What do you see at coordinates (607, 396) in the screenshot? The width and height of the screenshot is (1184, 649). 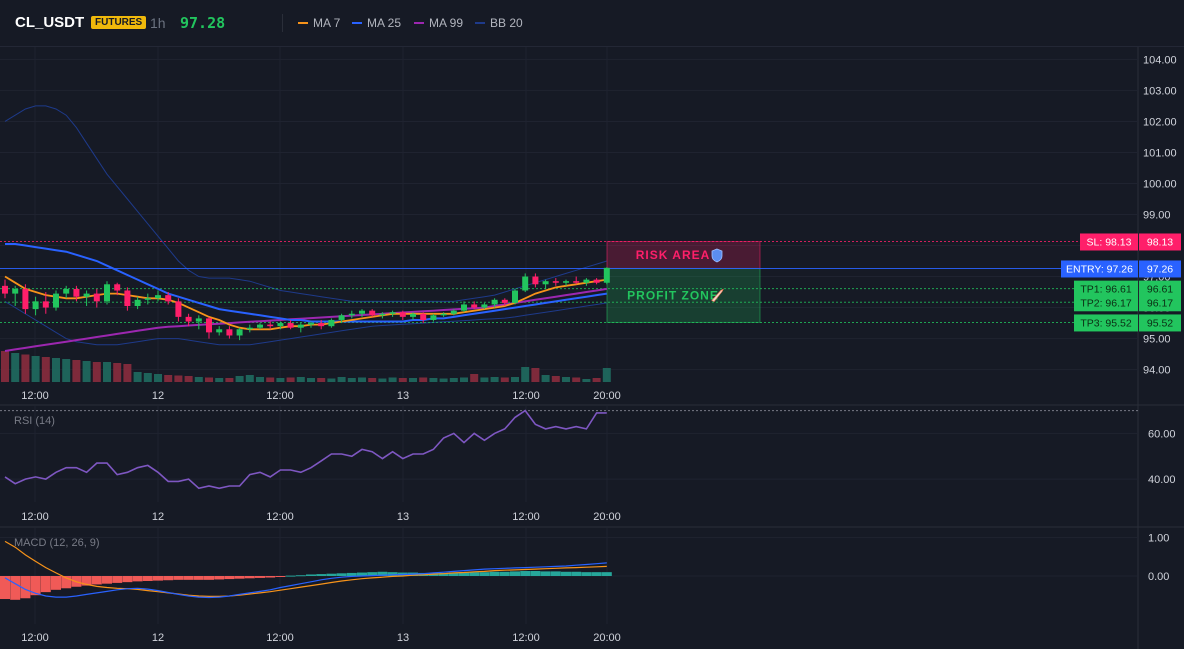 I see `time-tick-label: 20:00` at bounding box center [607, 396].